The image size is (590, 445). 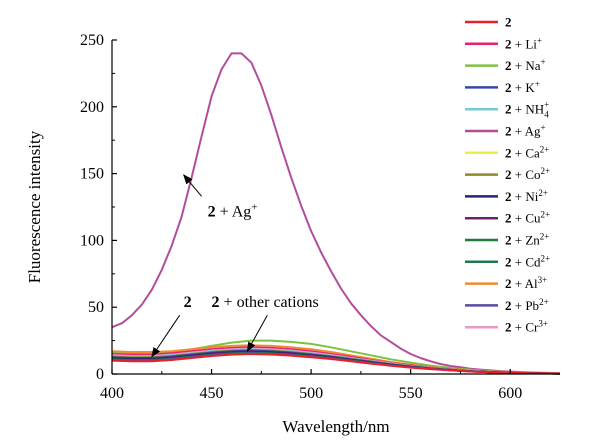 I want to click on legend-label: 2 + Pb2+, so click(x=527, y=305).